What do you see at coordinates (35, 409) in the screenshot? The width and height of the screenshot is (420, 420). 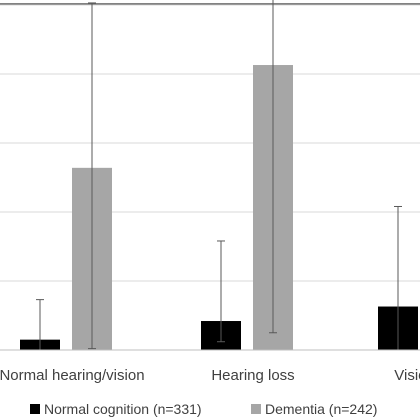 I see `legend-swatch-normal-cognition` at bounding box center [35, 409].